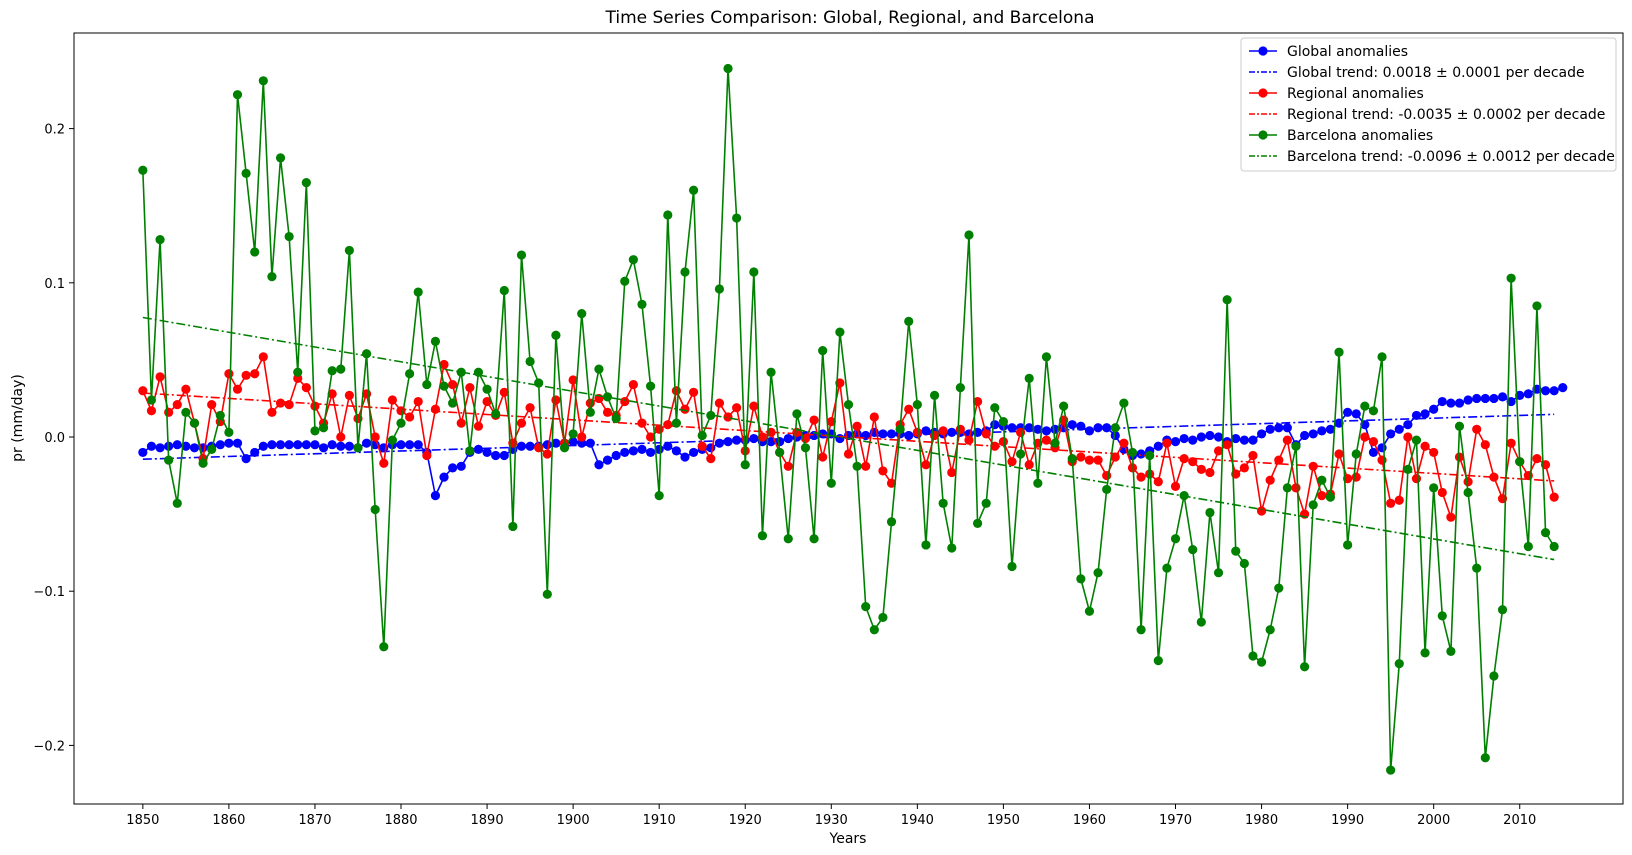 The height and width of the screenshot is (855, 1632). Describe the element at coordinates (1336, 94) in the screenshot. I see `legend-entry-2: Regional anomalies` at that location.